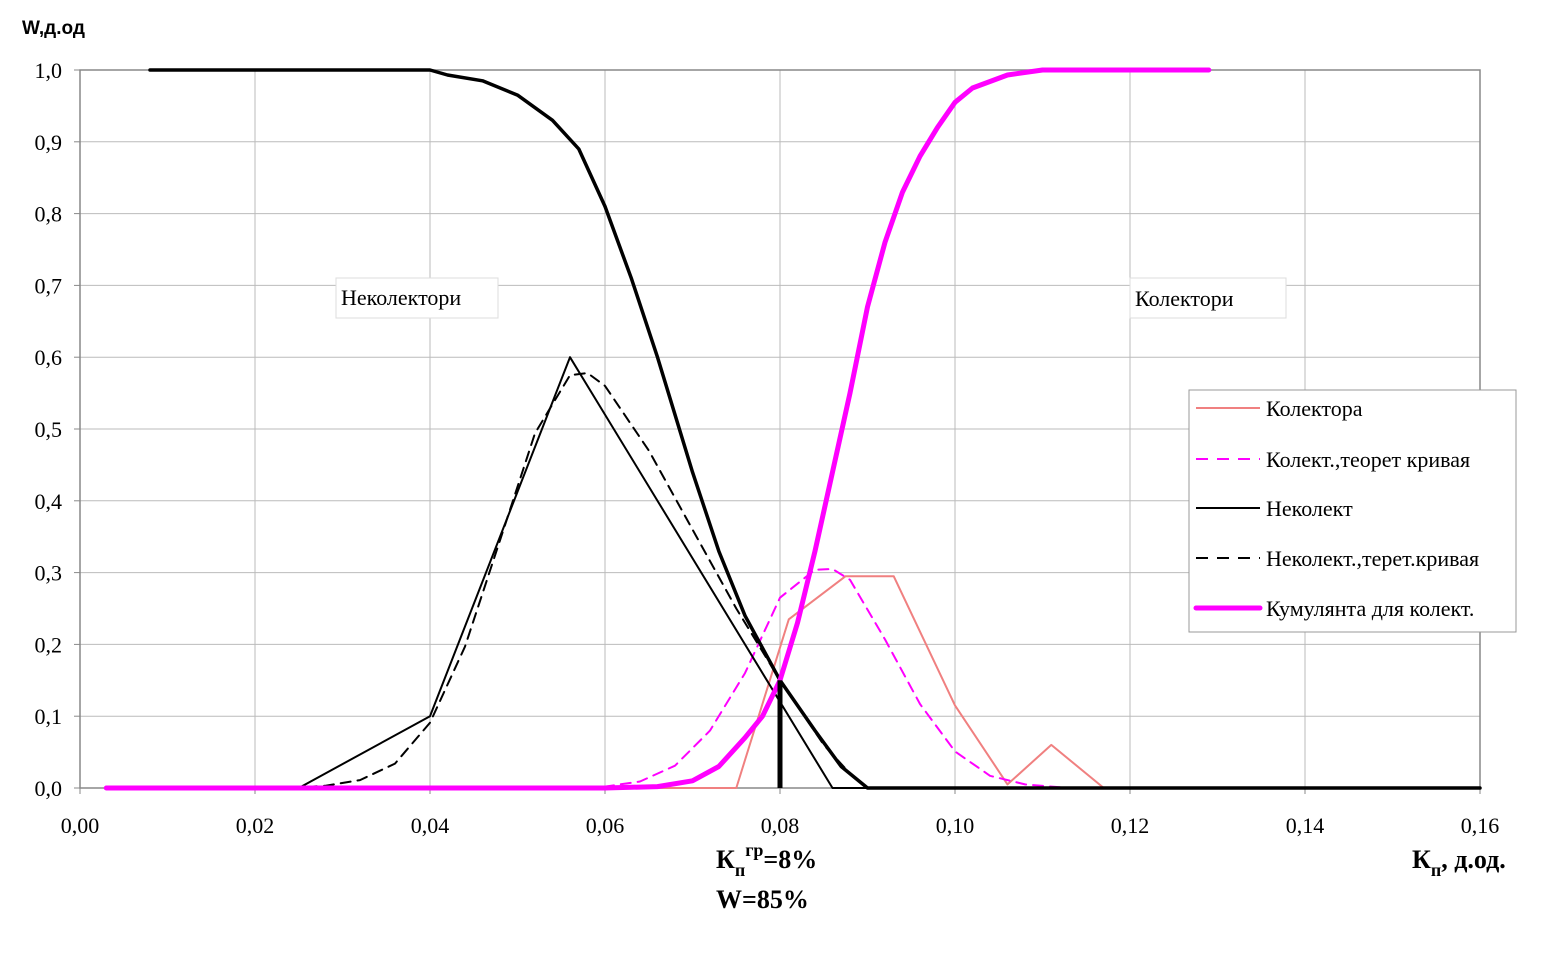 This screenshot has width=1558, height=957. What do you see at coordinates (1480, 825) in the screenshot?
I see `x-tick-label: 0,16` at bounding box center [1480, 825].